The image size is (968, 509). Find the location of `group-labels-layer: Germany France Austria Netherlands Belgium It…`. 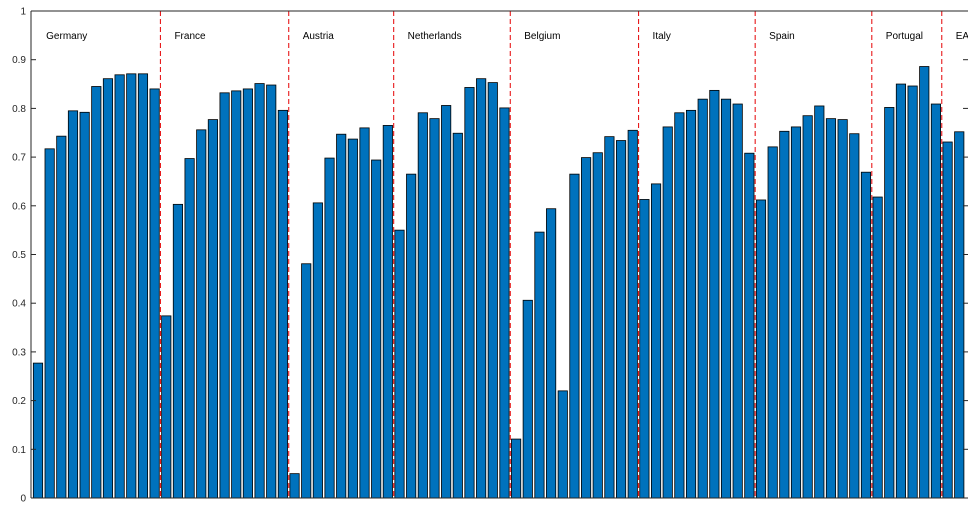

group-labels-layer: Germany France Austria Netherlands Belgium It… is located at coordinates (507, 36).